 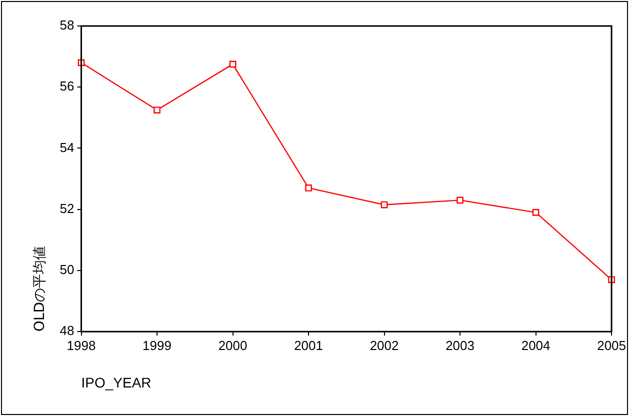 What do you see at coordinates (116, 382) in the screenshot?
I see `x-axis-title: IPO_YEAR` at bounding box center [116, 382].